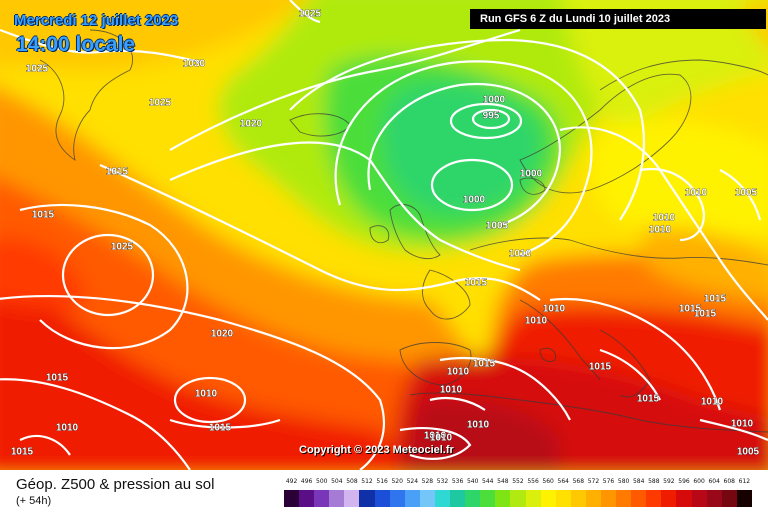 Image resolution: width=768 pixels, height=512 pixels. I want to click on isobar-label: 1025, so click(37, 69).